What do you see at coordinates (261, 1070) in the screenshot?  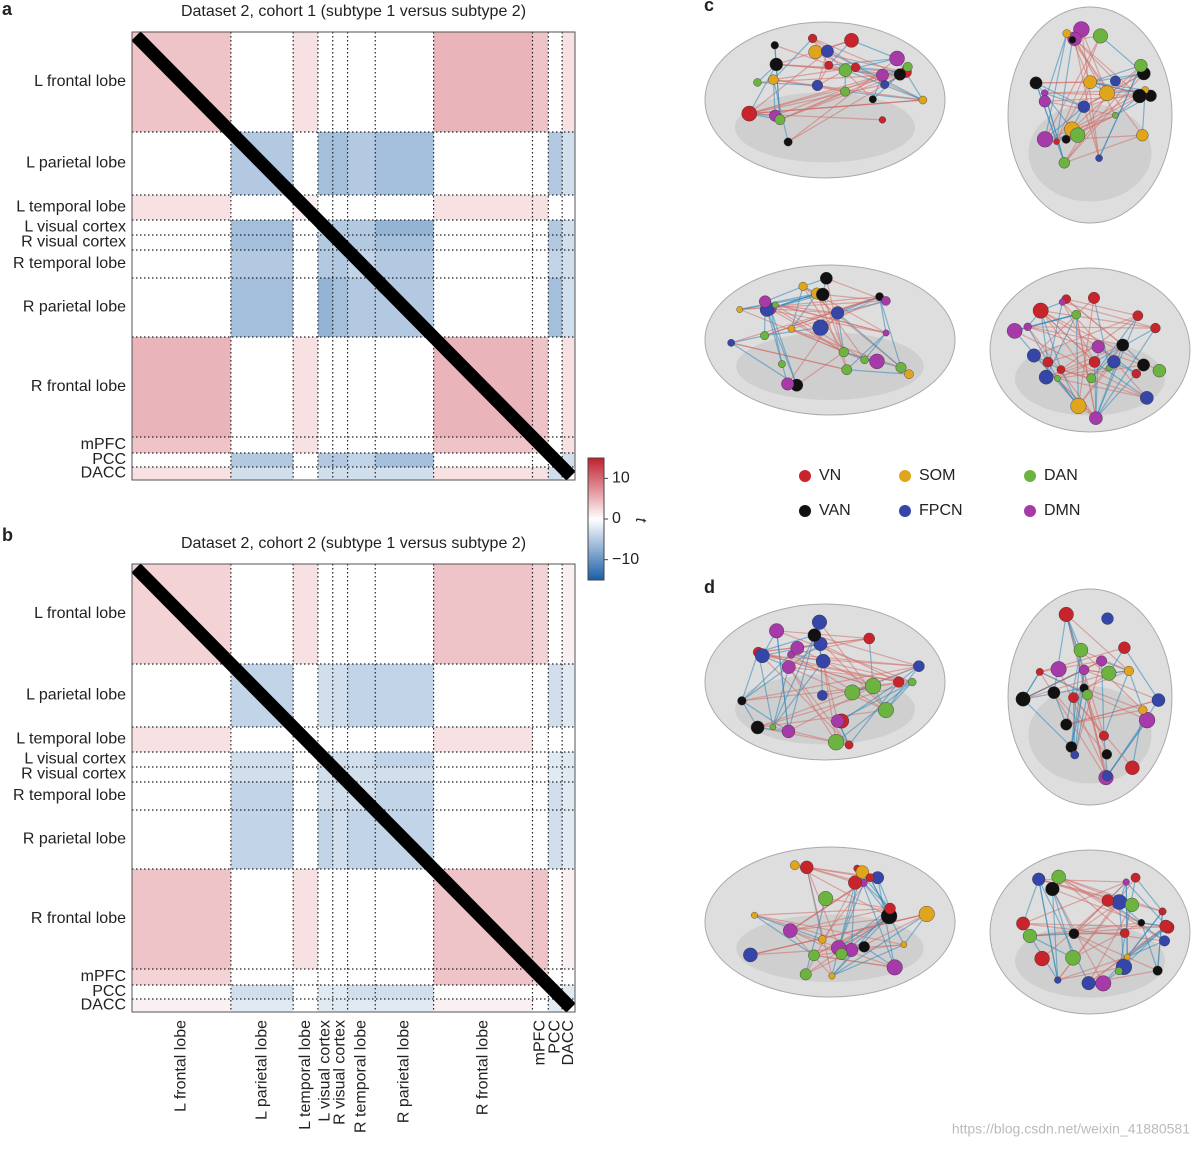 I see `column-label: L parietal lobe` at bounding box center [261, 1070].